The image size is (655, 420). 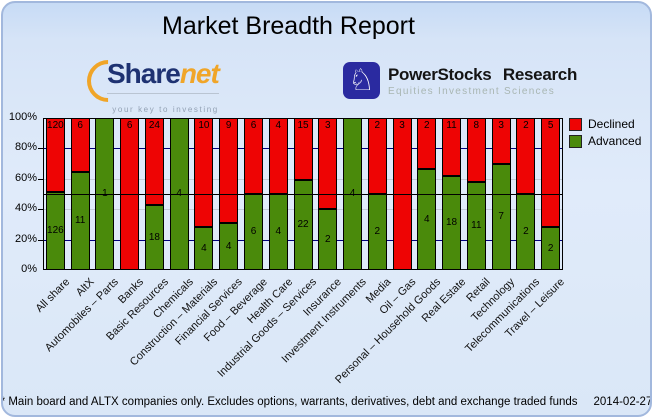 I want to click on y-axis-label-40: 40%, so click(x=25, y=208).